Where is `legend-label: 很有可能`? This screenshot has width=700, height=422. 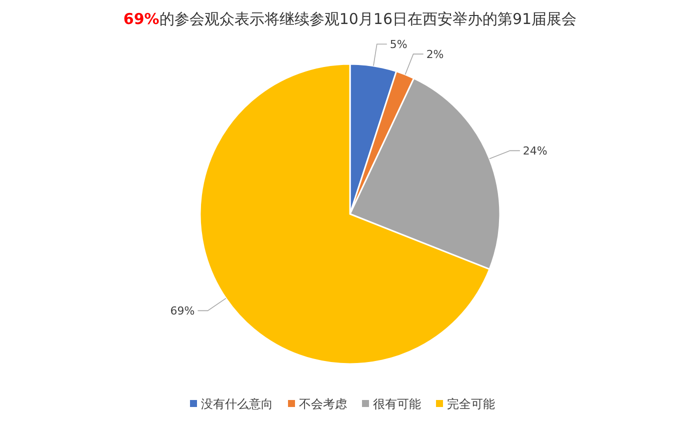 legend-label: 很有可能 is located at coordinates (397, 404).